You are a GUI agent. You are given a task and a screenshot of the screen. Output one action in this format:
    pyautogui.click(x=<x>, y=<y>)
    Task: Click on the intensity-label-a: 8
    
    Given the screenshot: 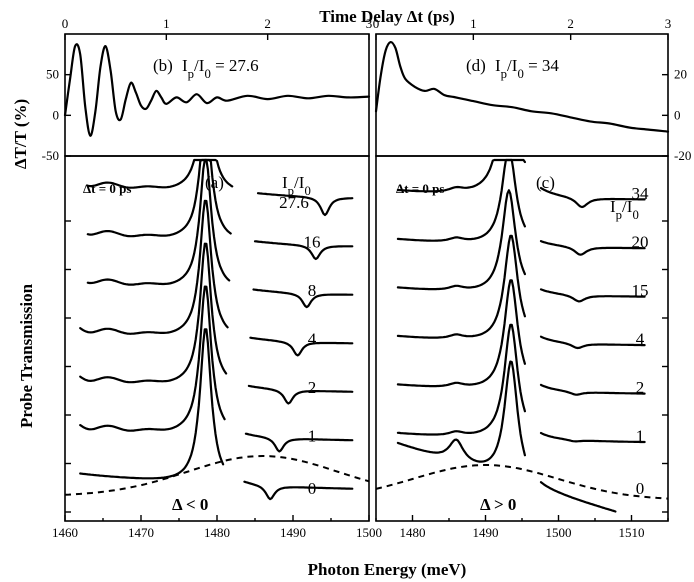 What is the action you would take?
    pyautogui.click(x=312, y=290)
    